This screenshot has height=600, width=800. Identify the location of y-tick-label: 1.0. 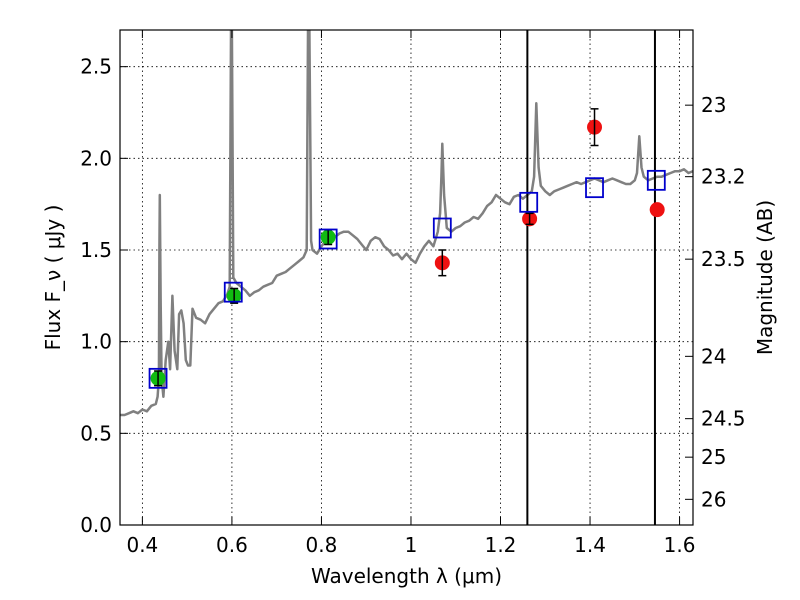
(96, 342).